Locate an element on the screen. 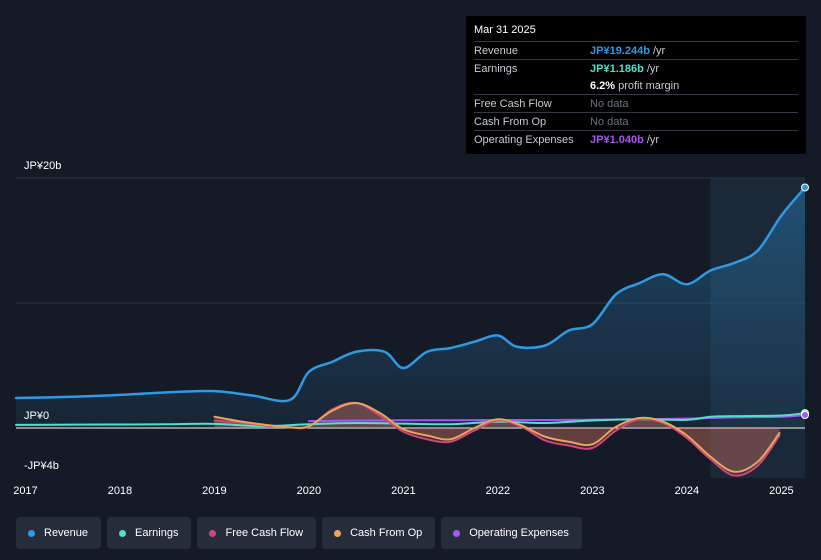 This screenshot has height=560, width=821. legend-item-earnings: Earnings is located at coordinates (149, 533).